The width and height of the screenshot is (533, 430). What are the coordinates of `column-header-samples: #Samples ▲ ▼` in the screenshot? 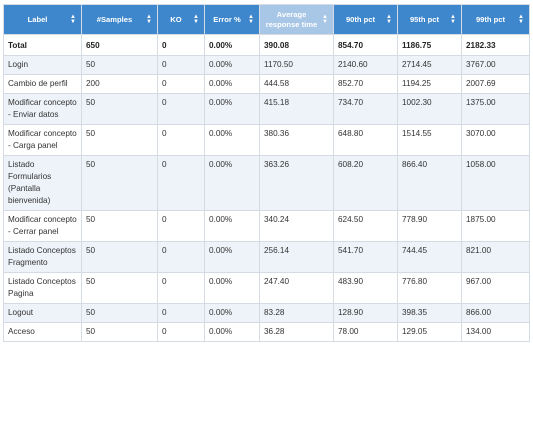 It's located at (119, 19).